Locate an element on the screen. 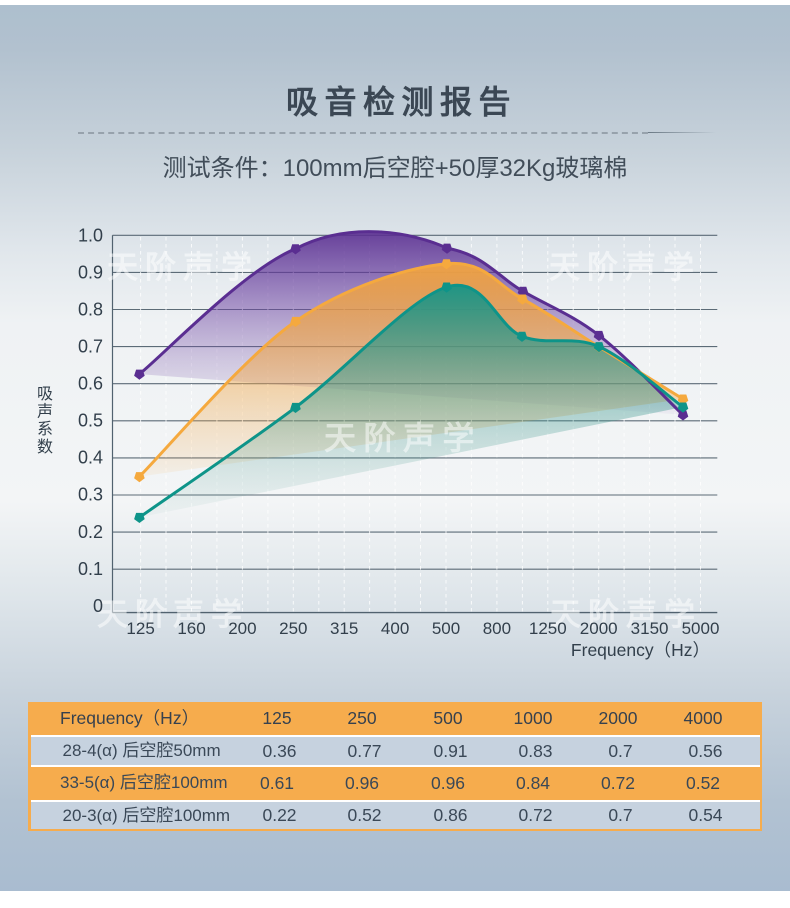 Image resolution: width=790 pixels, height=908 pixels. svg-text: Frequency（Hz） is located at coordinates (640, 650).